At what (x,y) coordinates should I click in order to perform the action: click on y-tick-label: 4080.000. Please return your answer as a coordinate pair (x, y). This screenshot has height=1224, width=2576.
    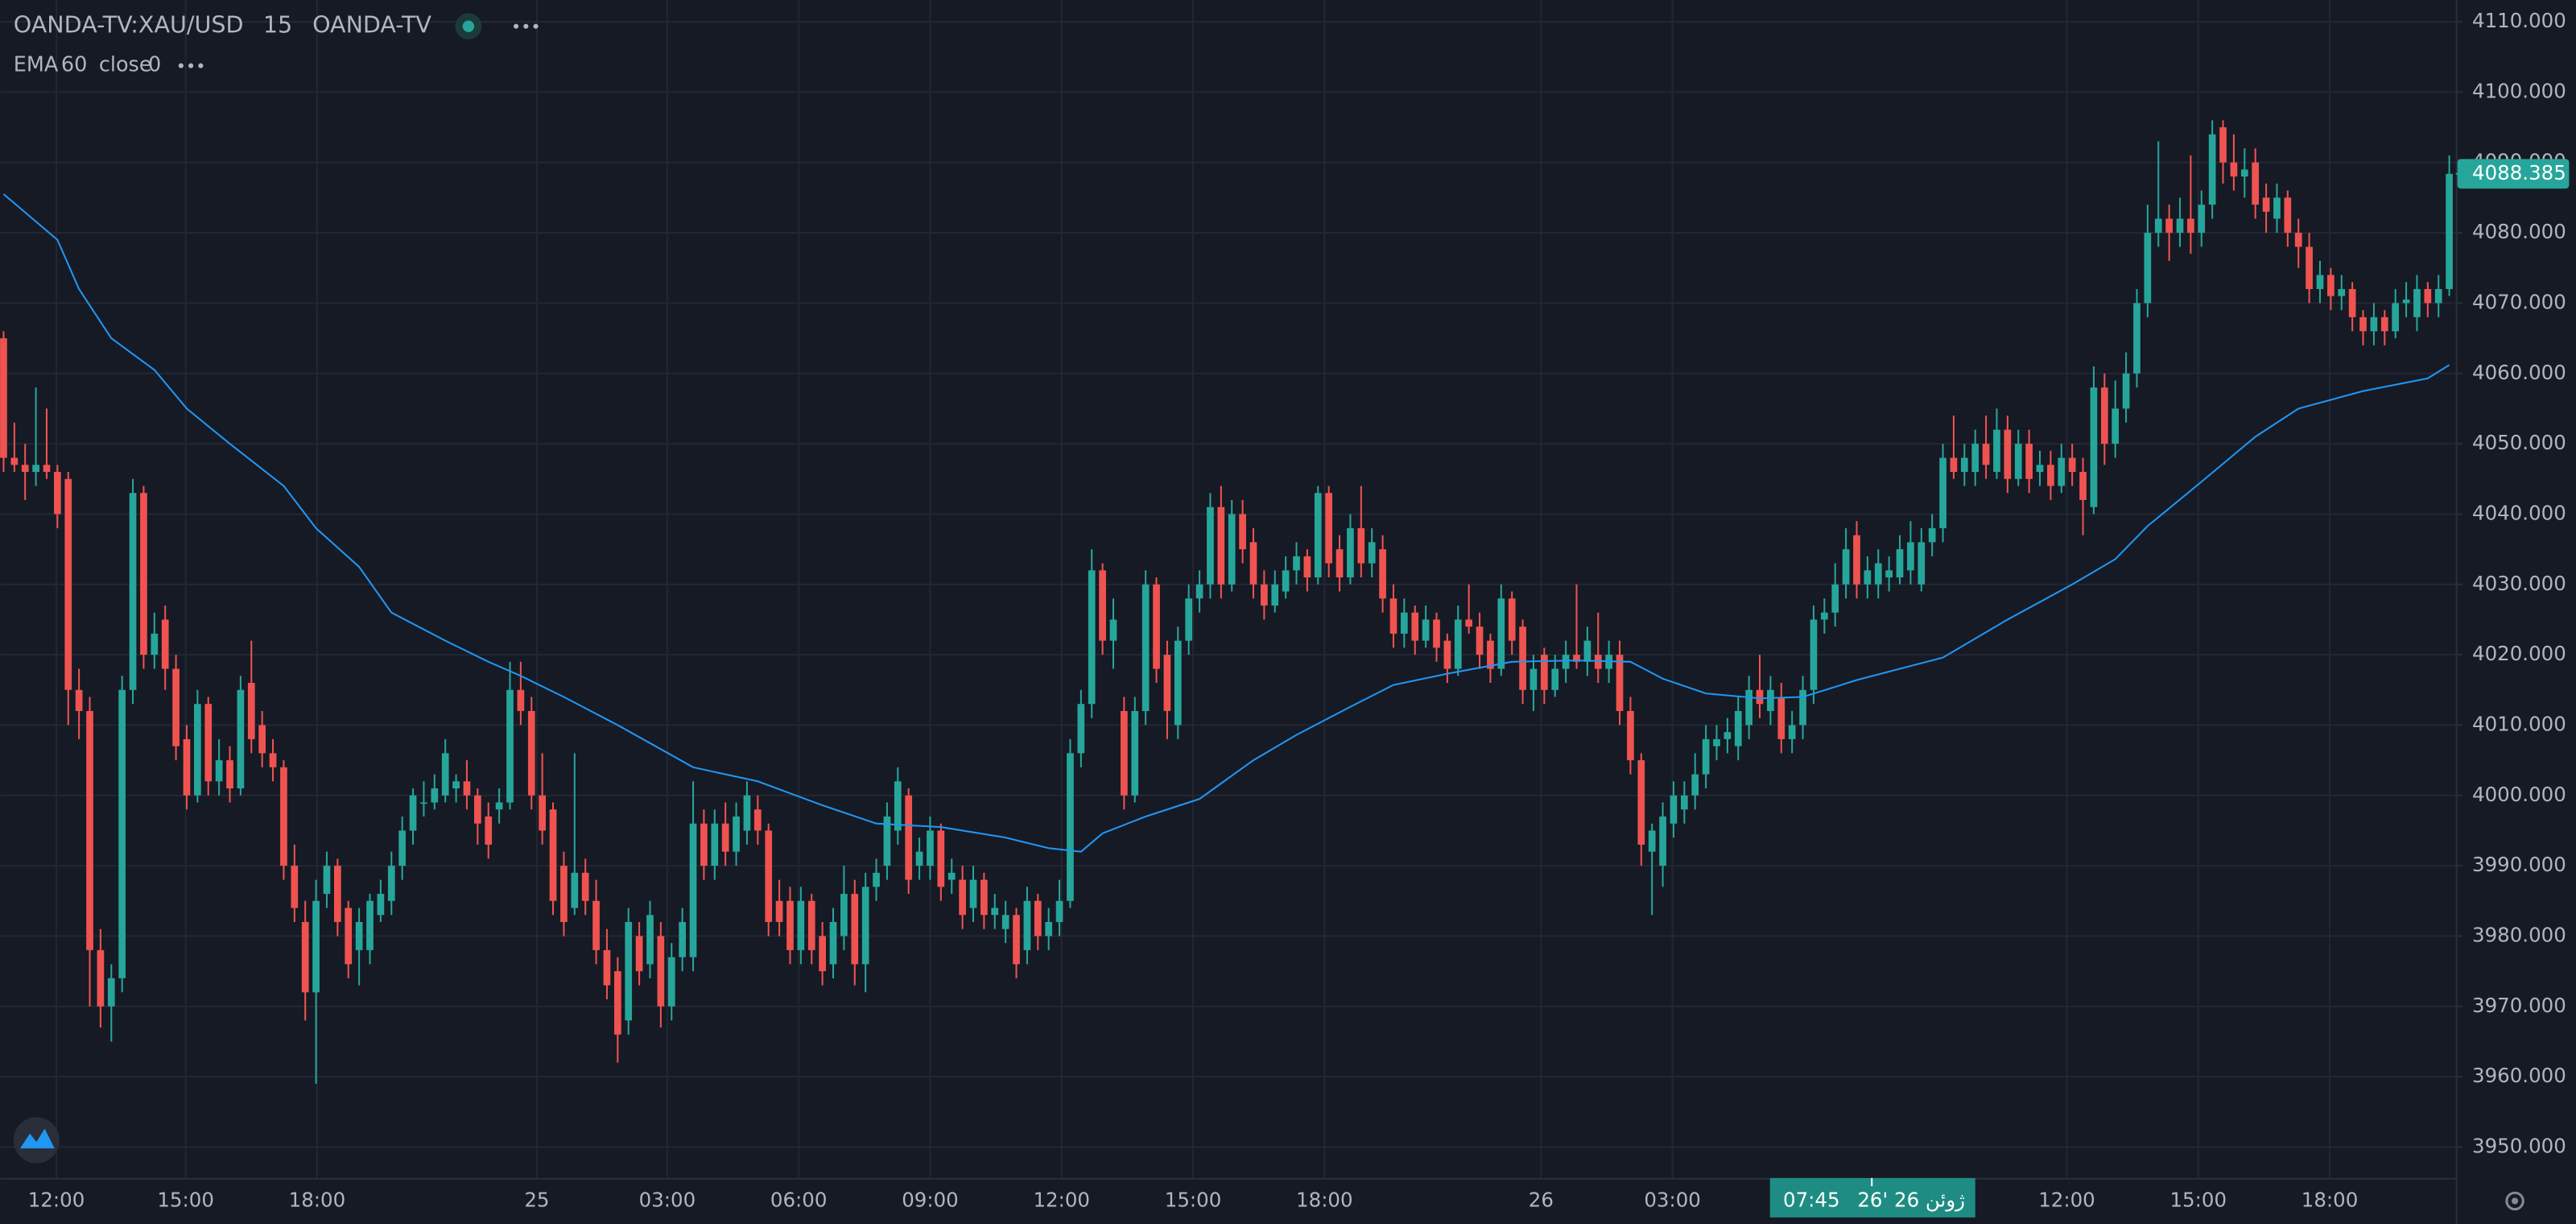
    Looking at the image, I should click on (2519, 231).